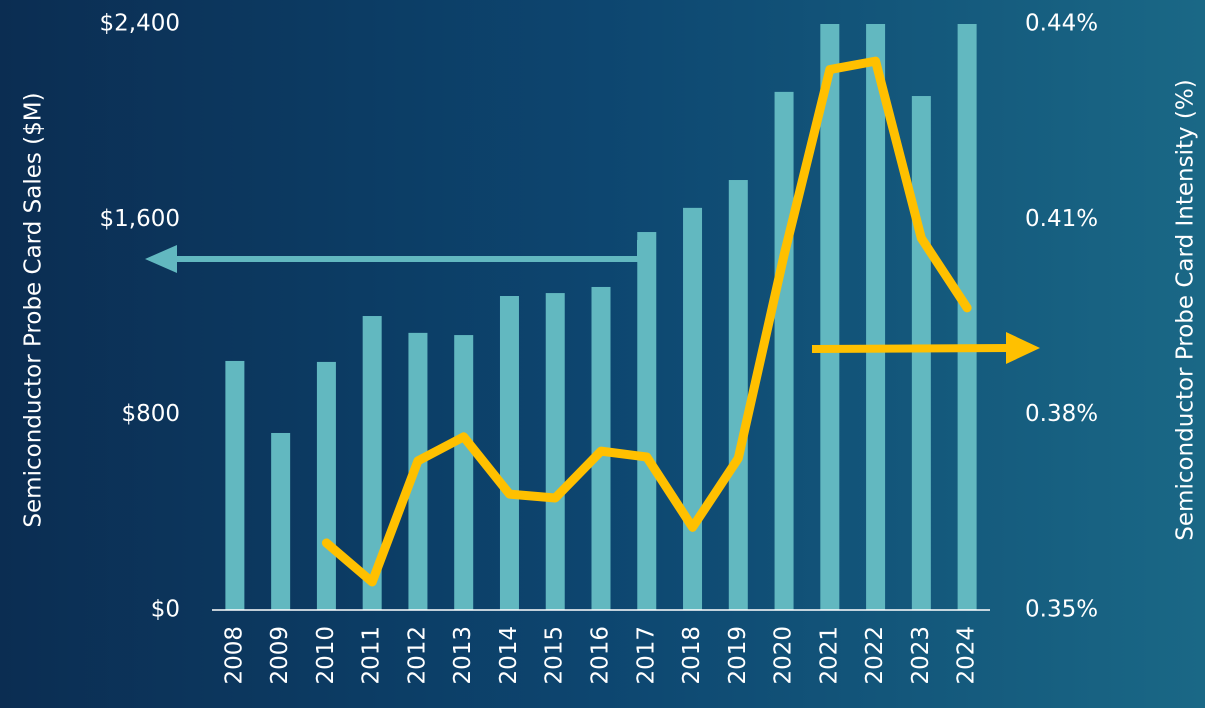 The image size is (1205, 708). I want to click on x-tick-label: 2012, so click(417, 655).